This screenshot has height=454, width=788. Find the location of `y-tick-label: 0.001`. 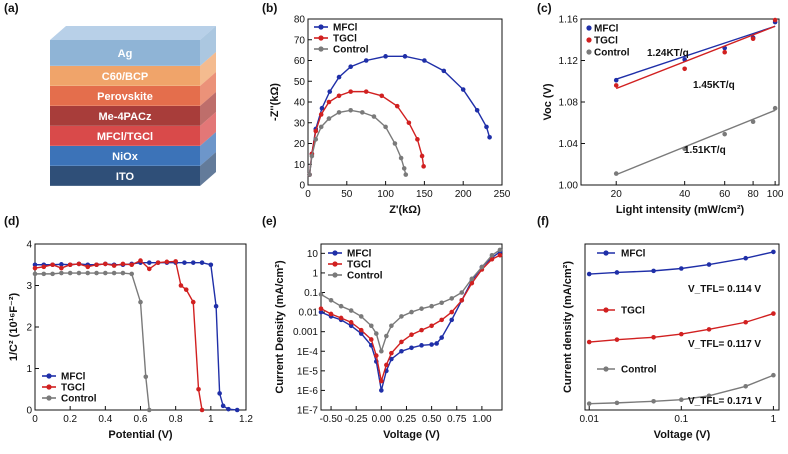

y-tick-label: 0.001 is located at coordinates (305, 332).